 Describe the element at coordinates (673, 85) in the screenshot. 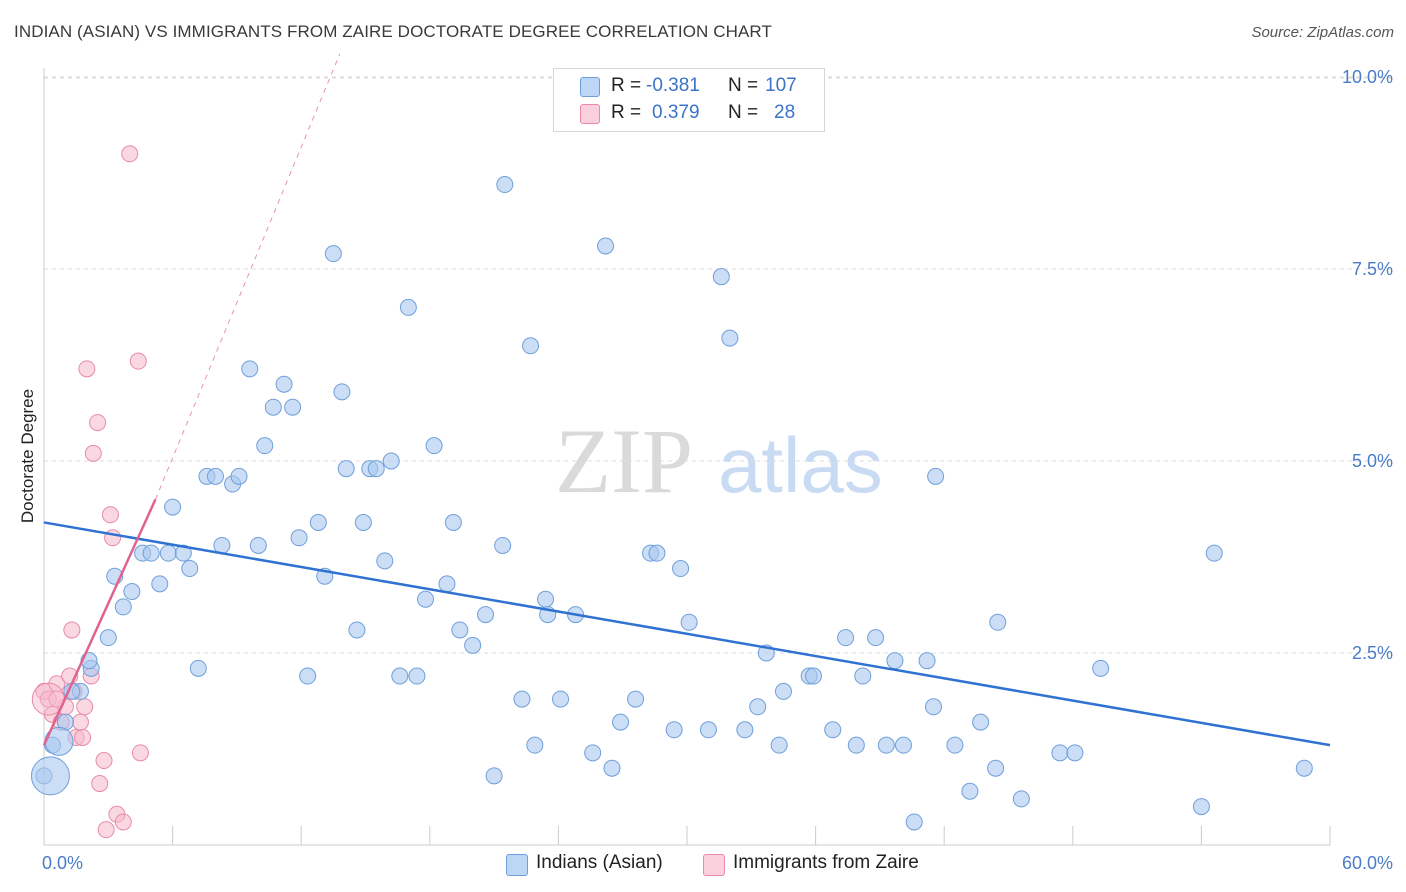

I see `legend-r-value: -0.381` at that location.